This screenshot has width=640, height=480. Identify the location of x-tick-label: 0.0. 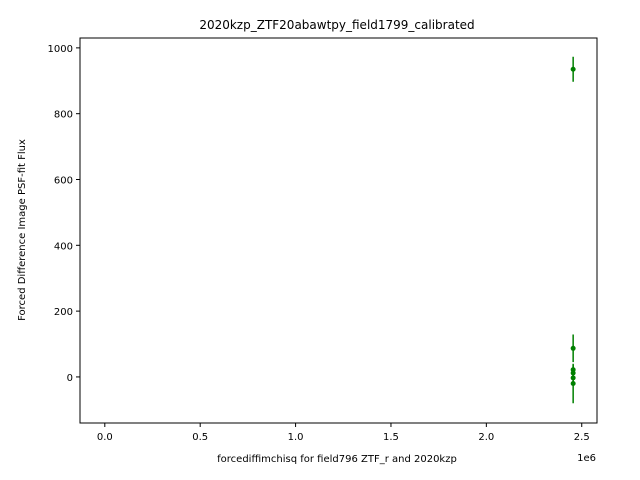
(105, 437).